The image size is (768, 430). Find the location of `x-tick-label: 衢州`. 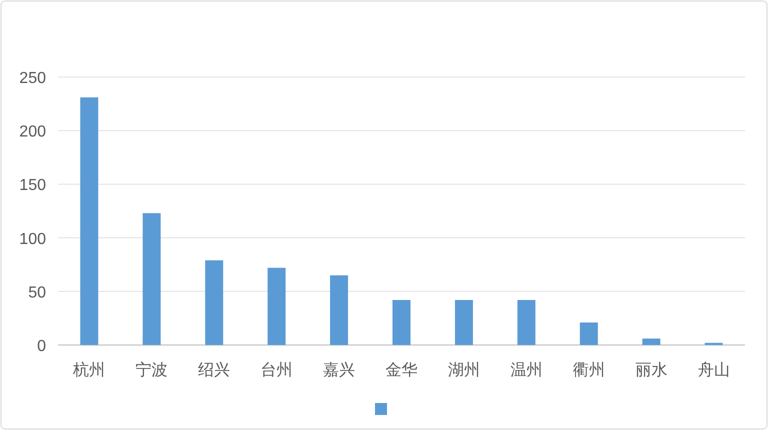

x-tick-label: 衢州 is located at coordinates (588, 370).